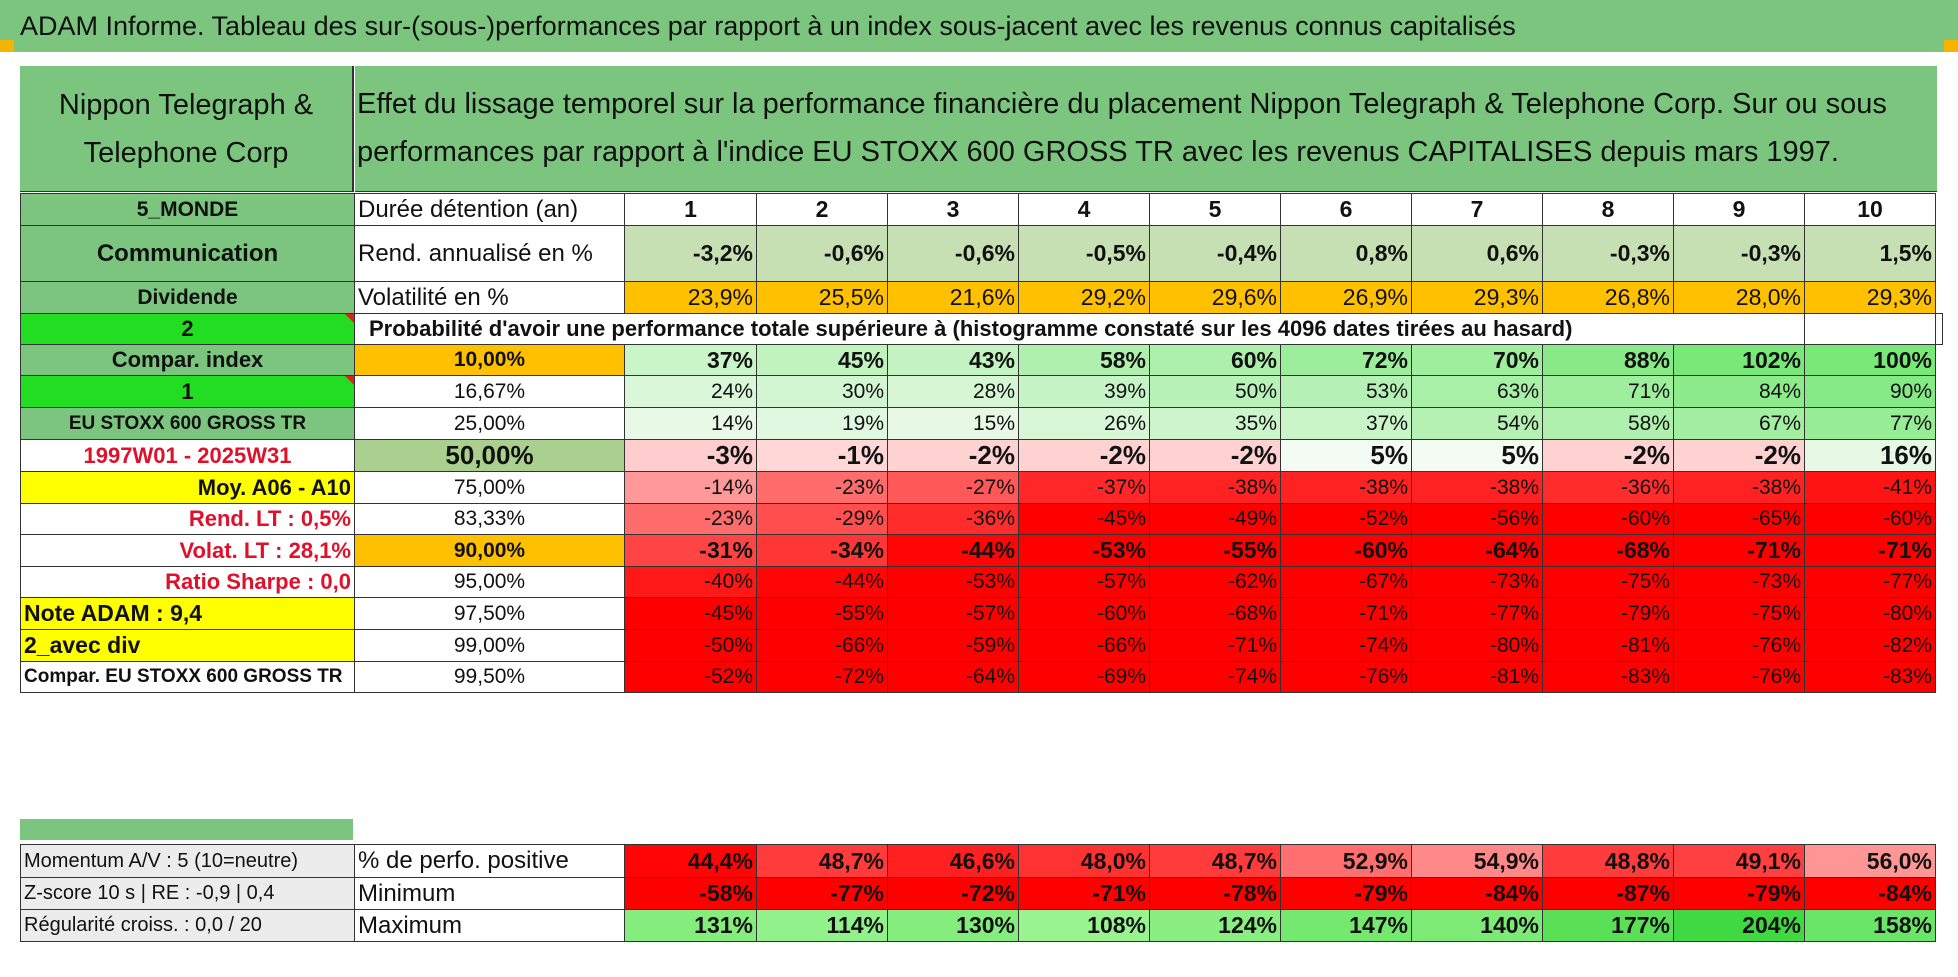 The height and width of the screenshot is (977, 1958). What do you see at coordinates (1084, 861) in the screenshot?
I see `pct-positive-value: 48,0%` at bounding box center [1084, 861].